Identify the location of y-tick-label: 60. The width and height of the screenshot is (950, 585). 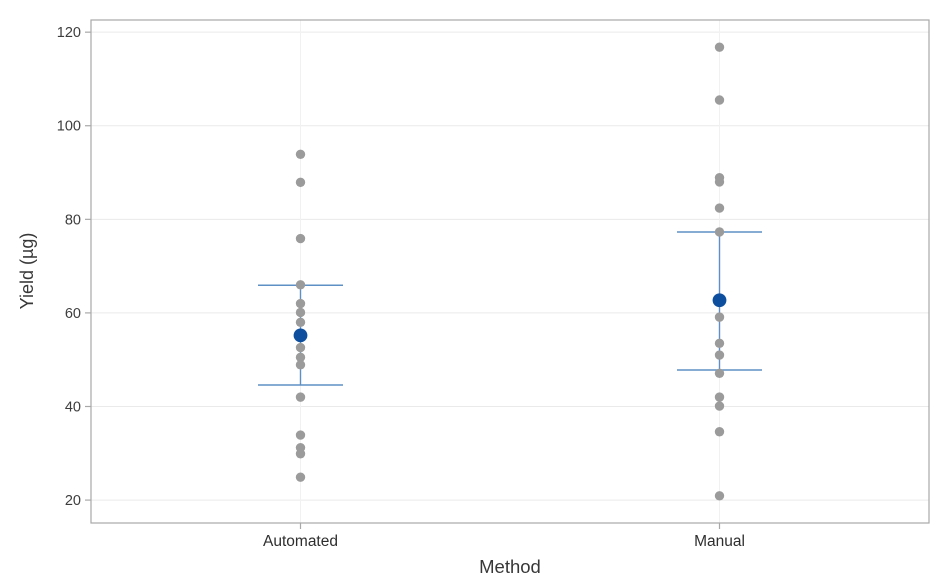
(73, 314).